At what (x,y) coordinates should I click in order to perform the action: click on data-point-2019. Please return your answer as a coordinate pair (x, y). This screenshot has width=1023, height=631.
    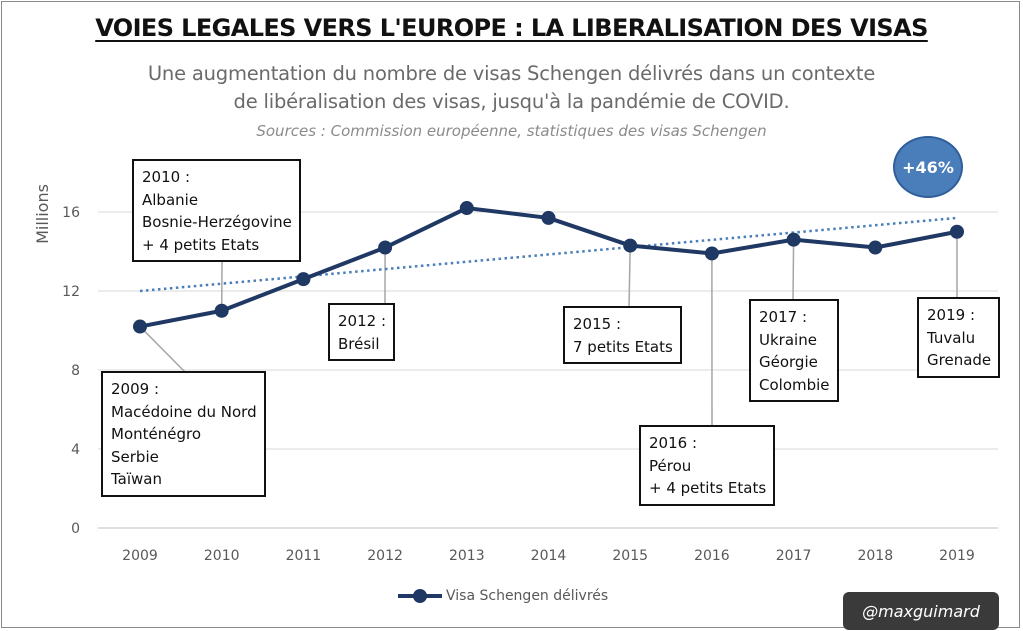
    Looking at the image, I should click on (957, 231).